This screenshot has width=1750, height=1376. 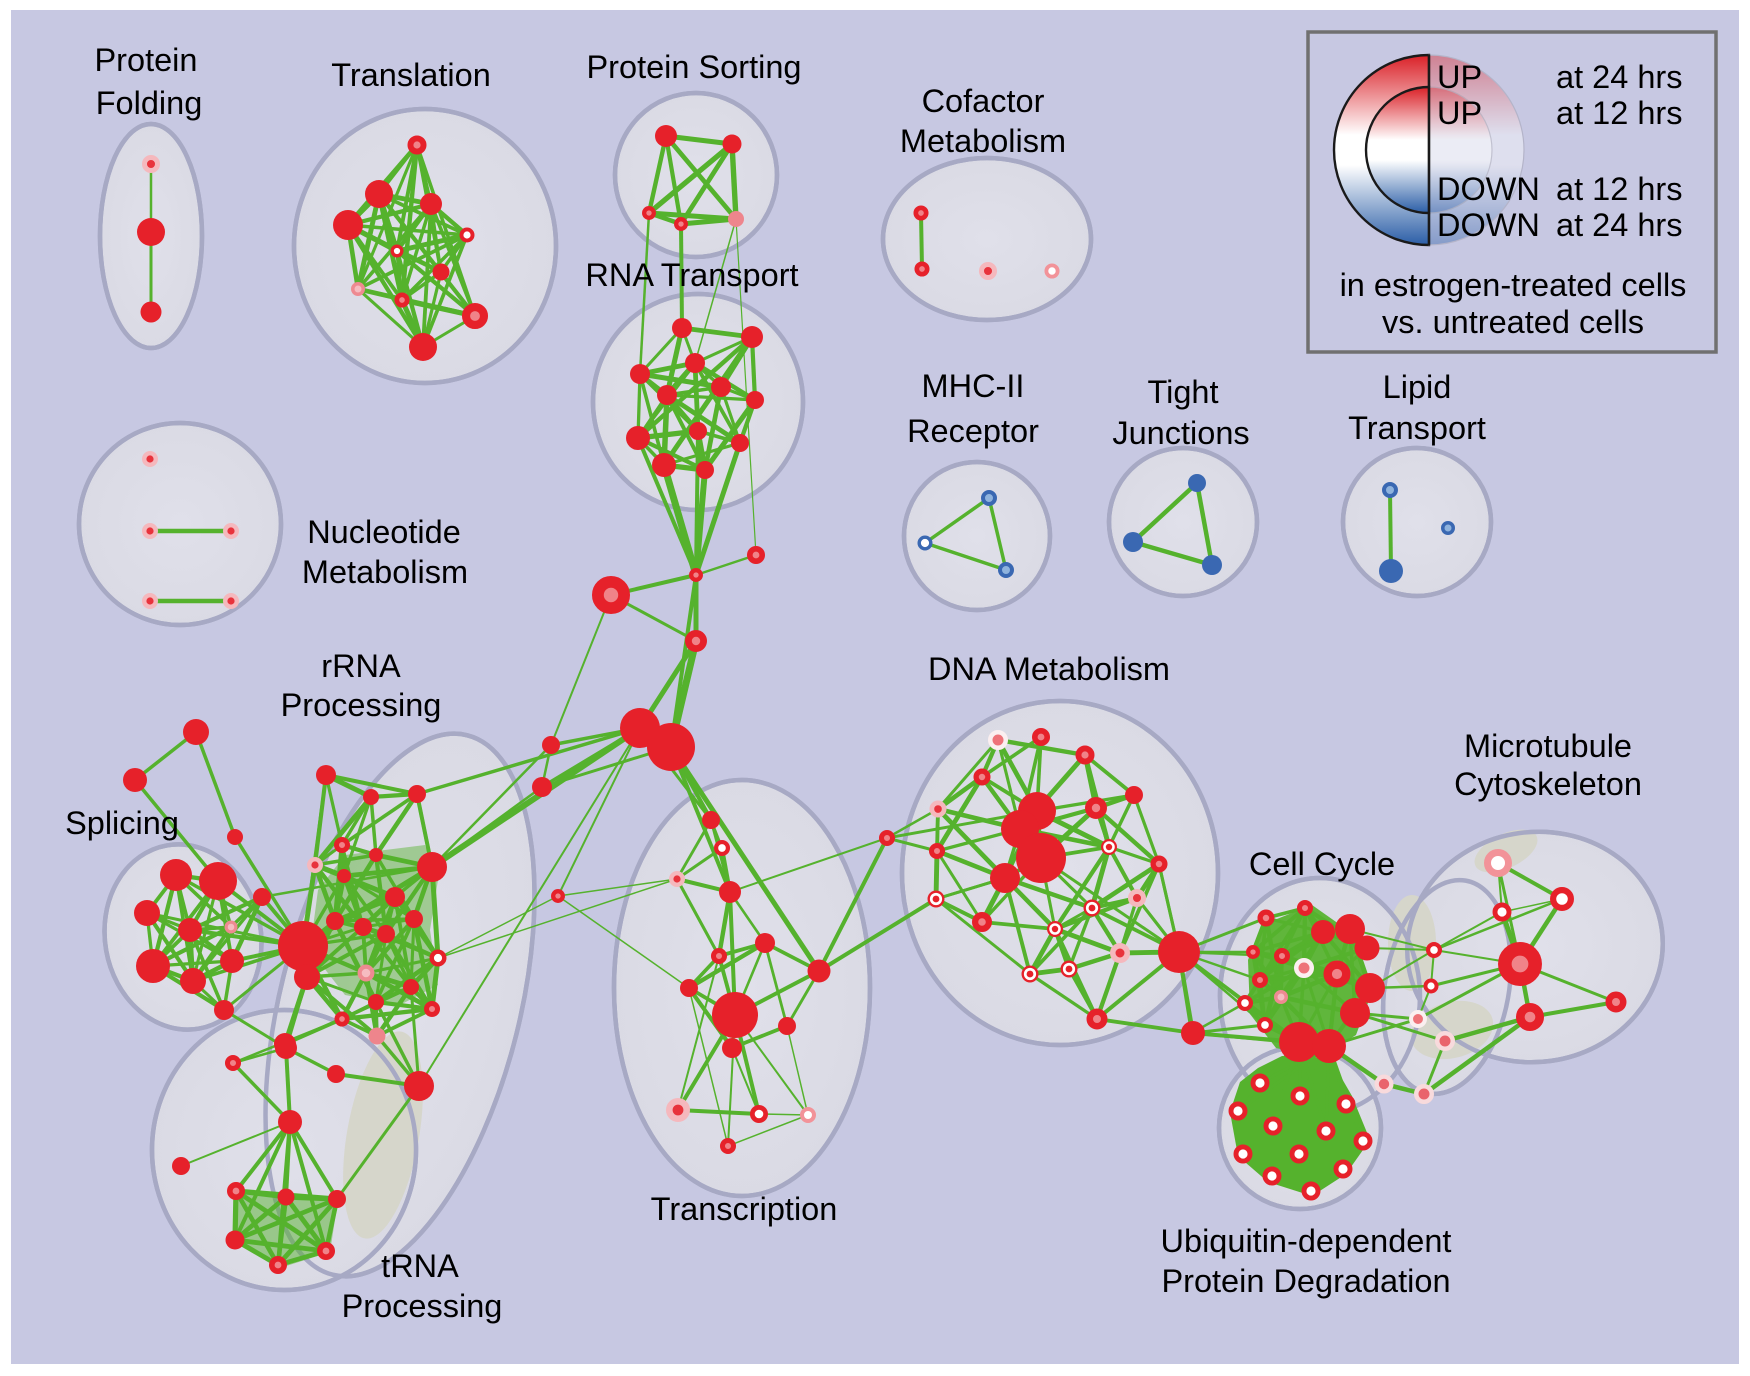 I want to click on svg-text: DNA Metabolism, so click(x=1049, y=669).